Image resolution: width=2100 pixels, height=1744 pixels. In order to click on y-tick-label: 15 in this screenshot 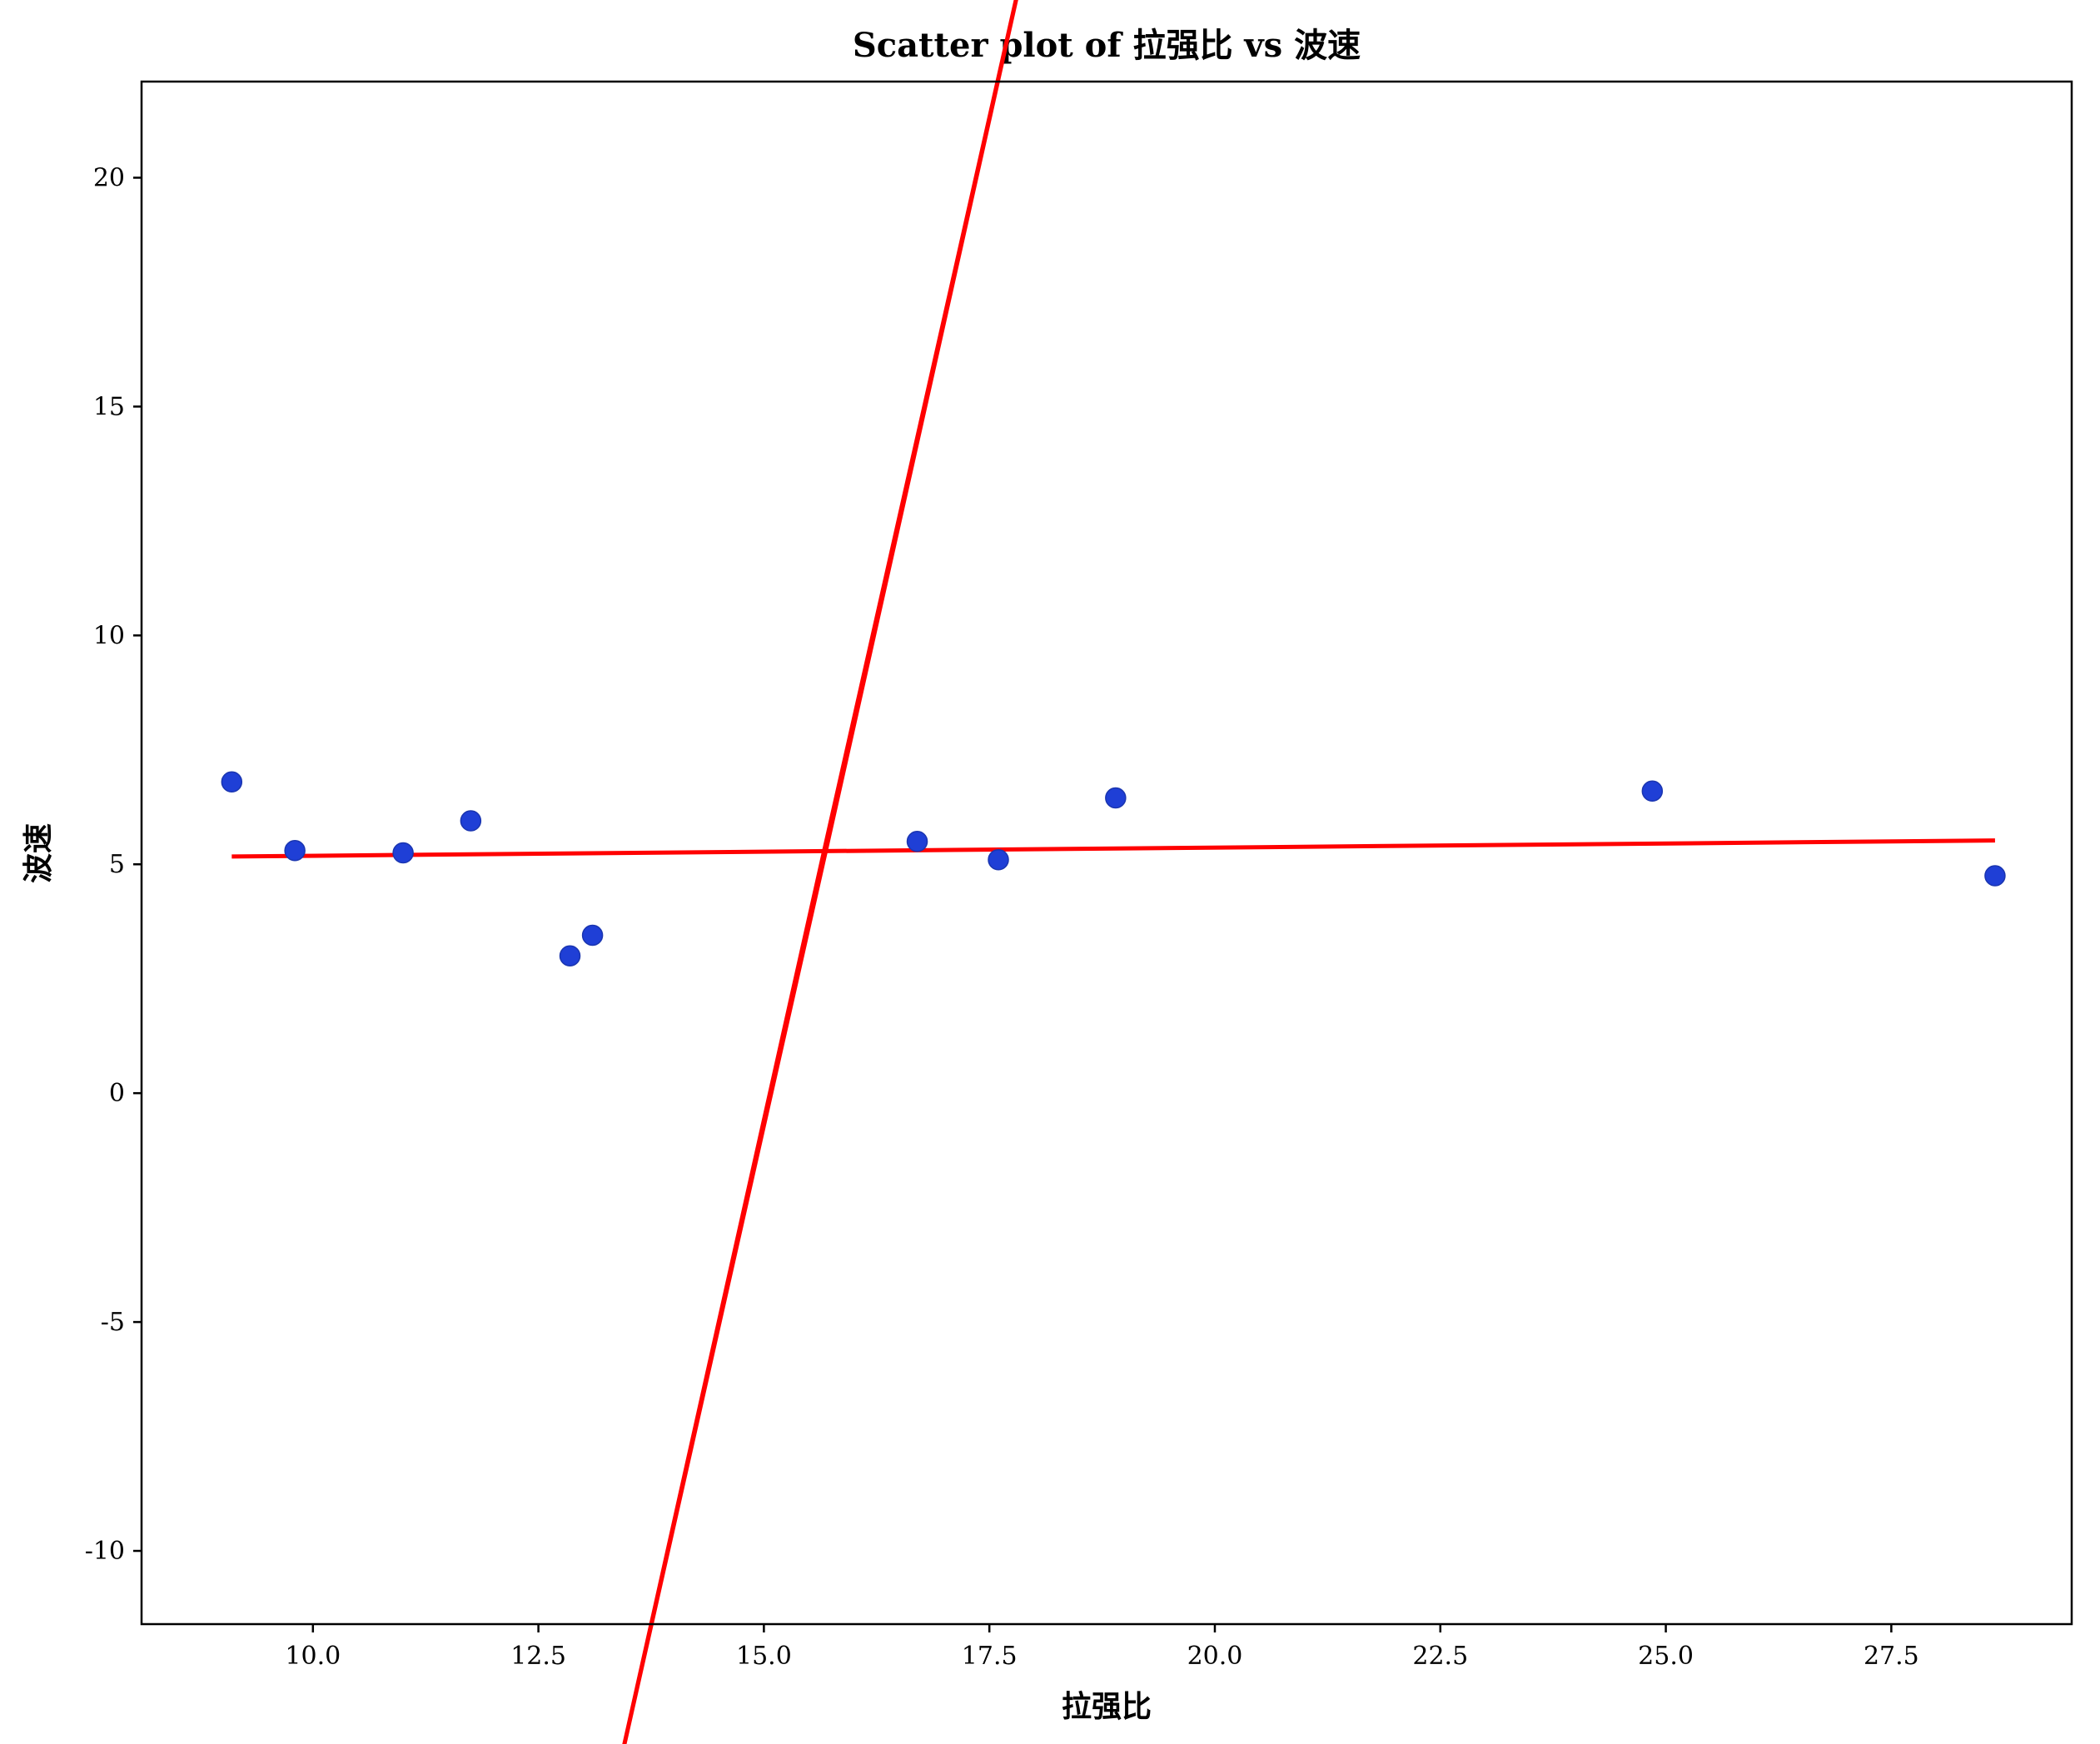, I will do `click(109, 406)`.